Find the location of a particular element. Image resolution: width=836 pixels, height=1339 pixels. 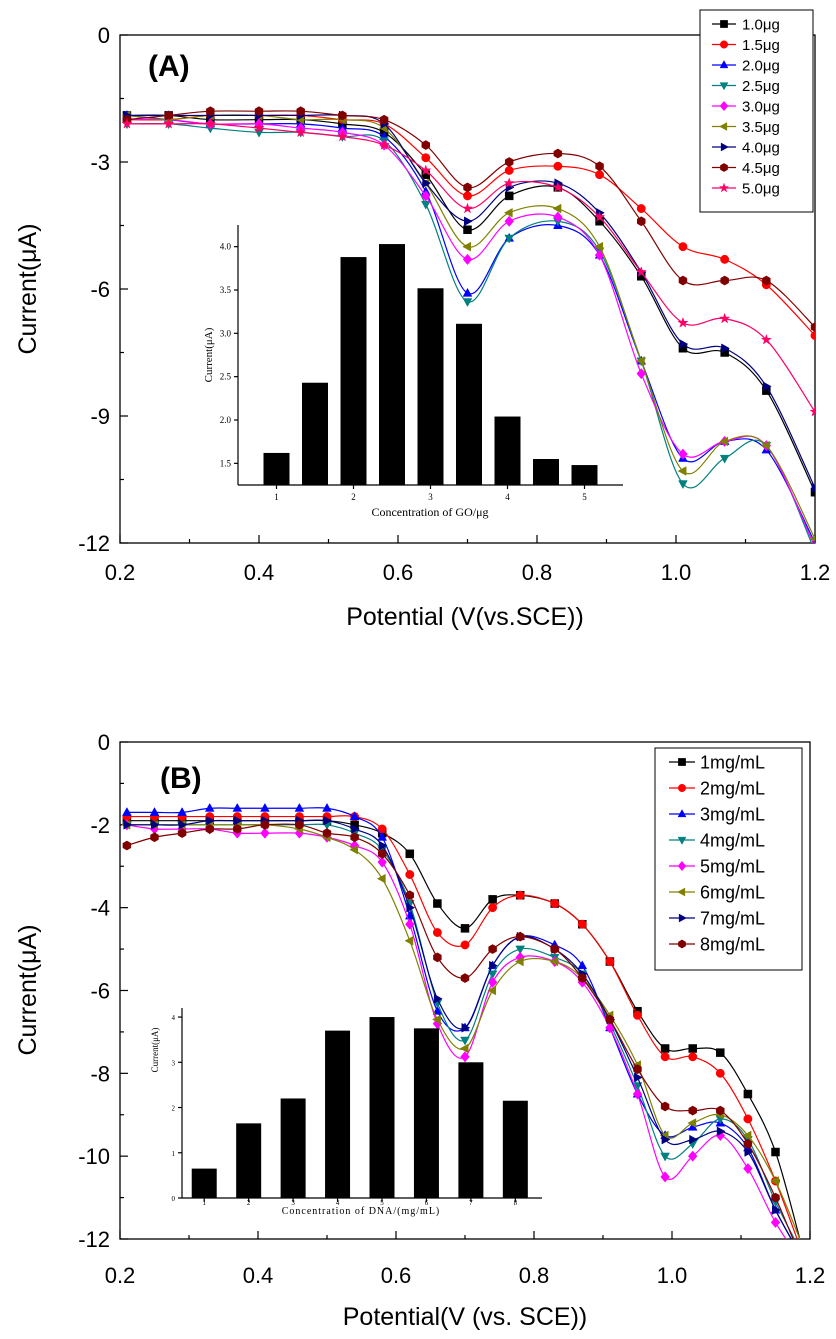

inset-y-tick-label-a: 4.0 is located at coordinates (226, 247).